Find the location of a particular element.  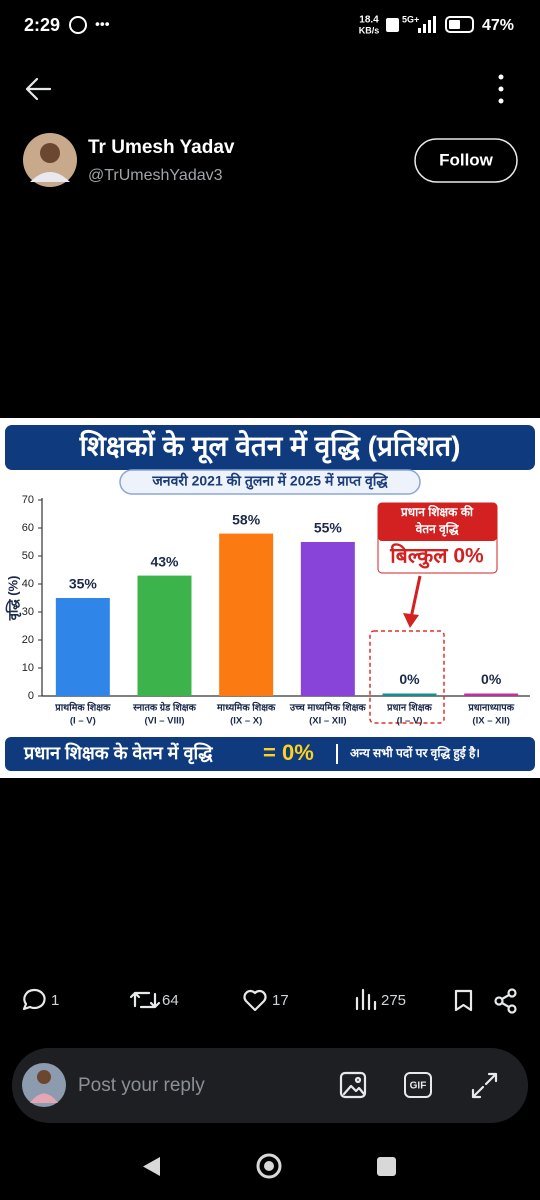

value-label: 58% is located at coordinates (246, 519).